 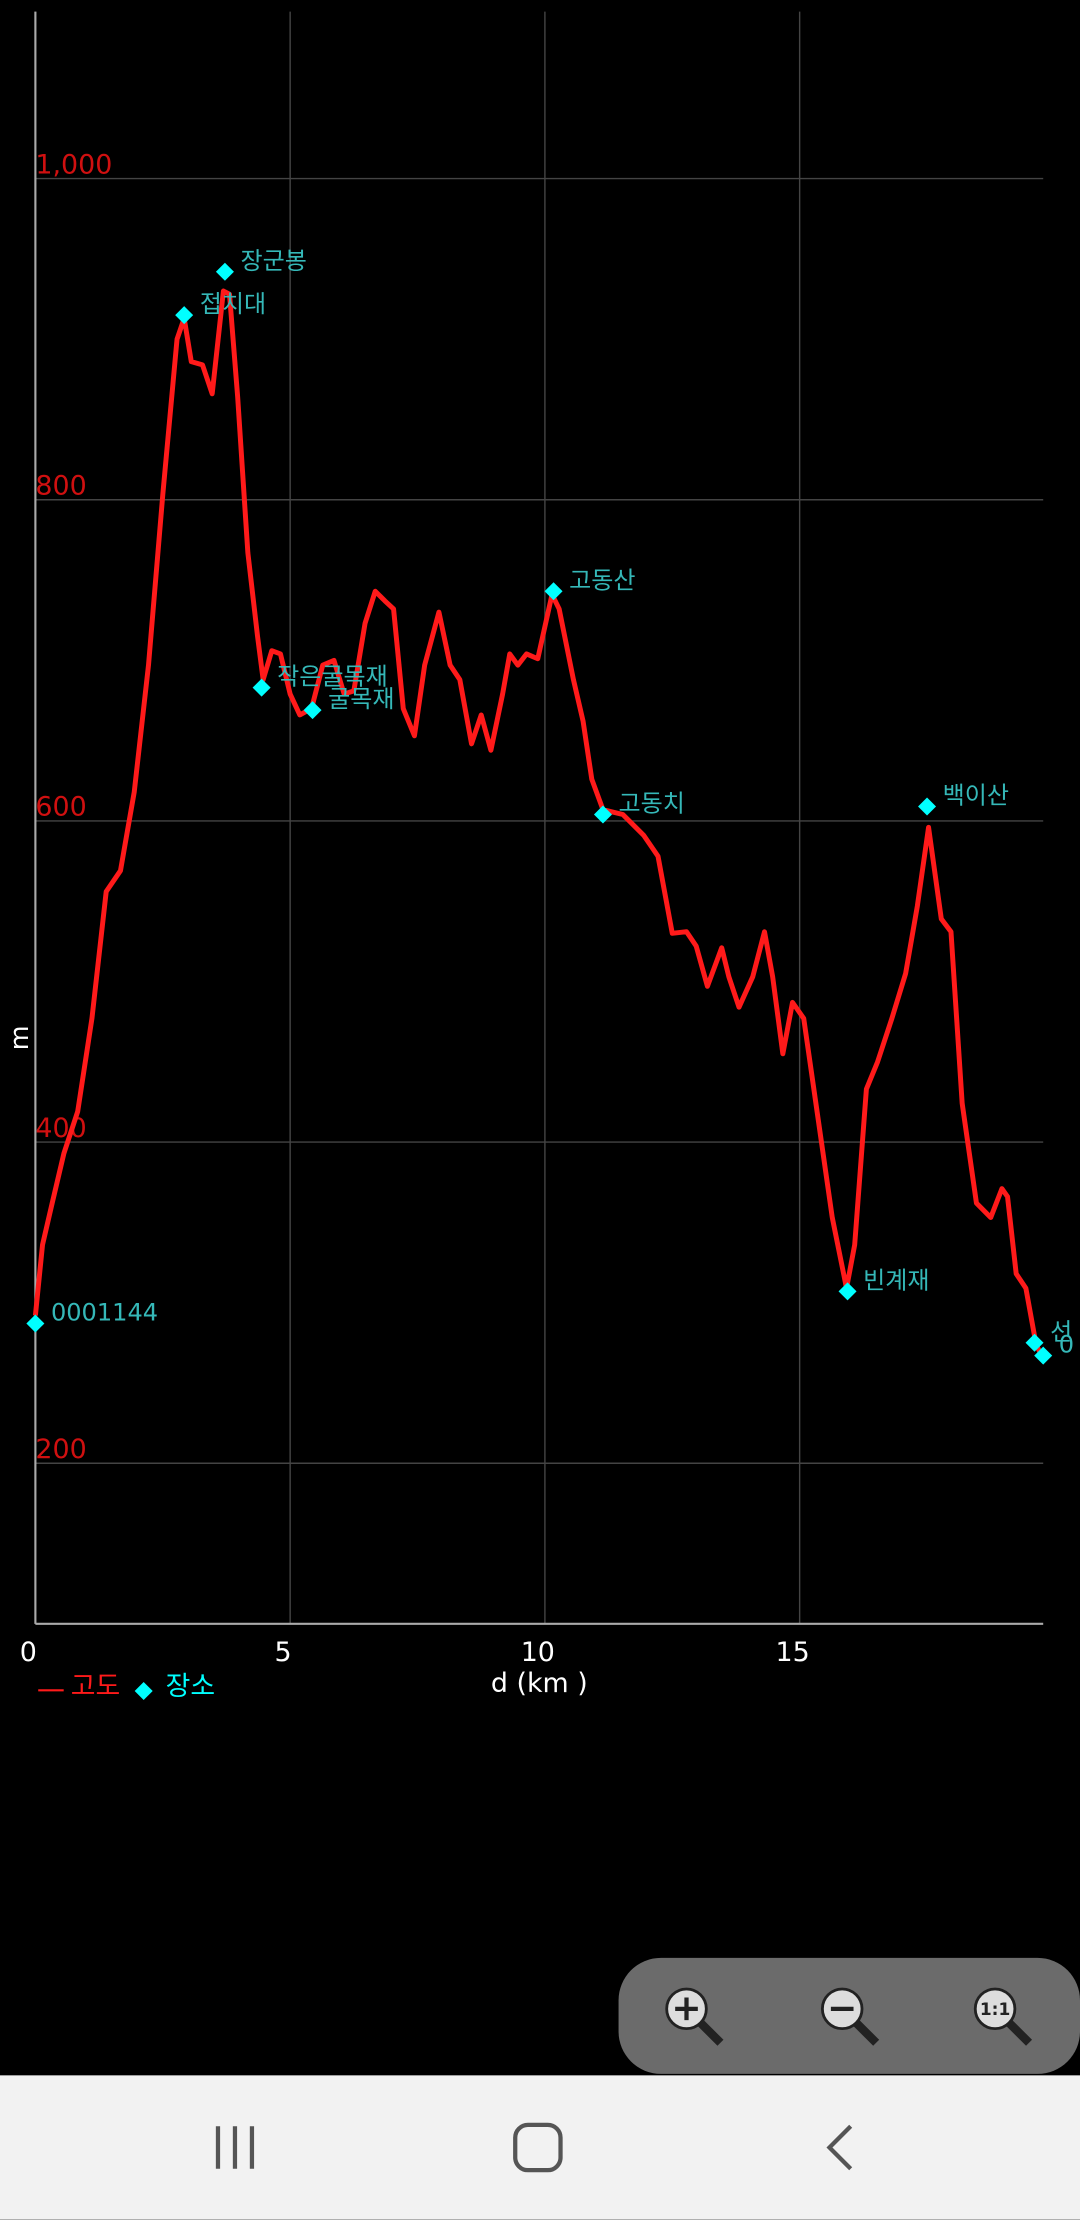 I want to click on place-label: 백이산, so click(x=976, y=796).